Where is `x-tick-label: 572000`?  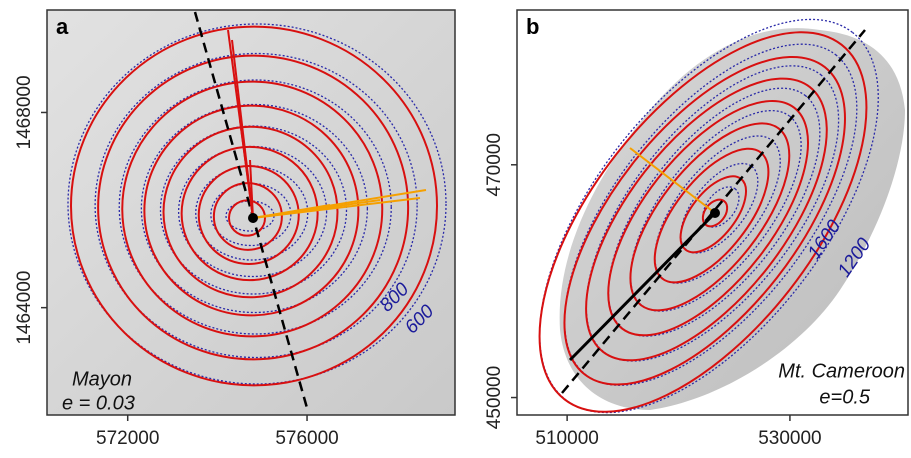
x-tick-label: 572000 is located at coordinates (127, 438).